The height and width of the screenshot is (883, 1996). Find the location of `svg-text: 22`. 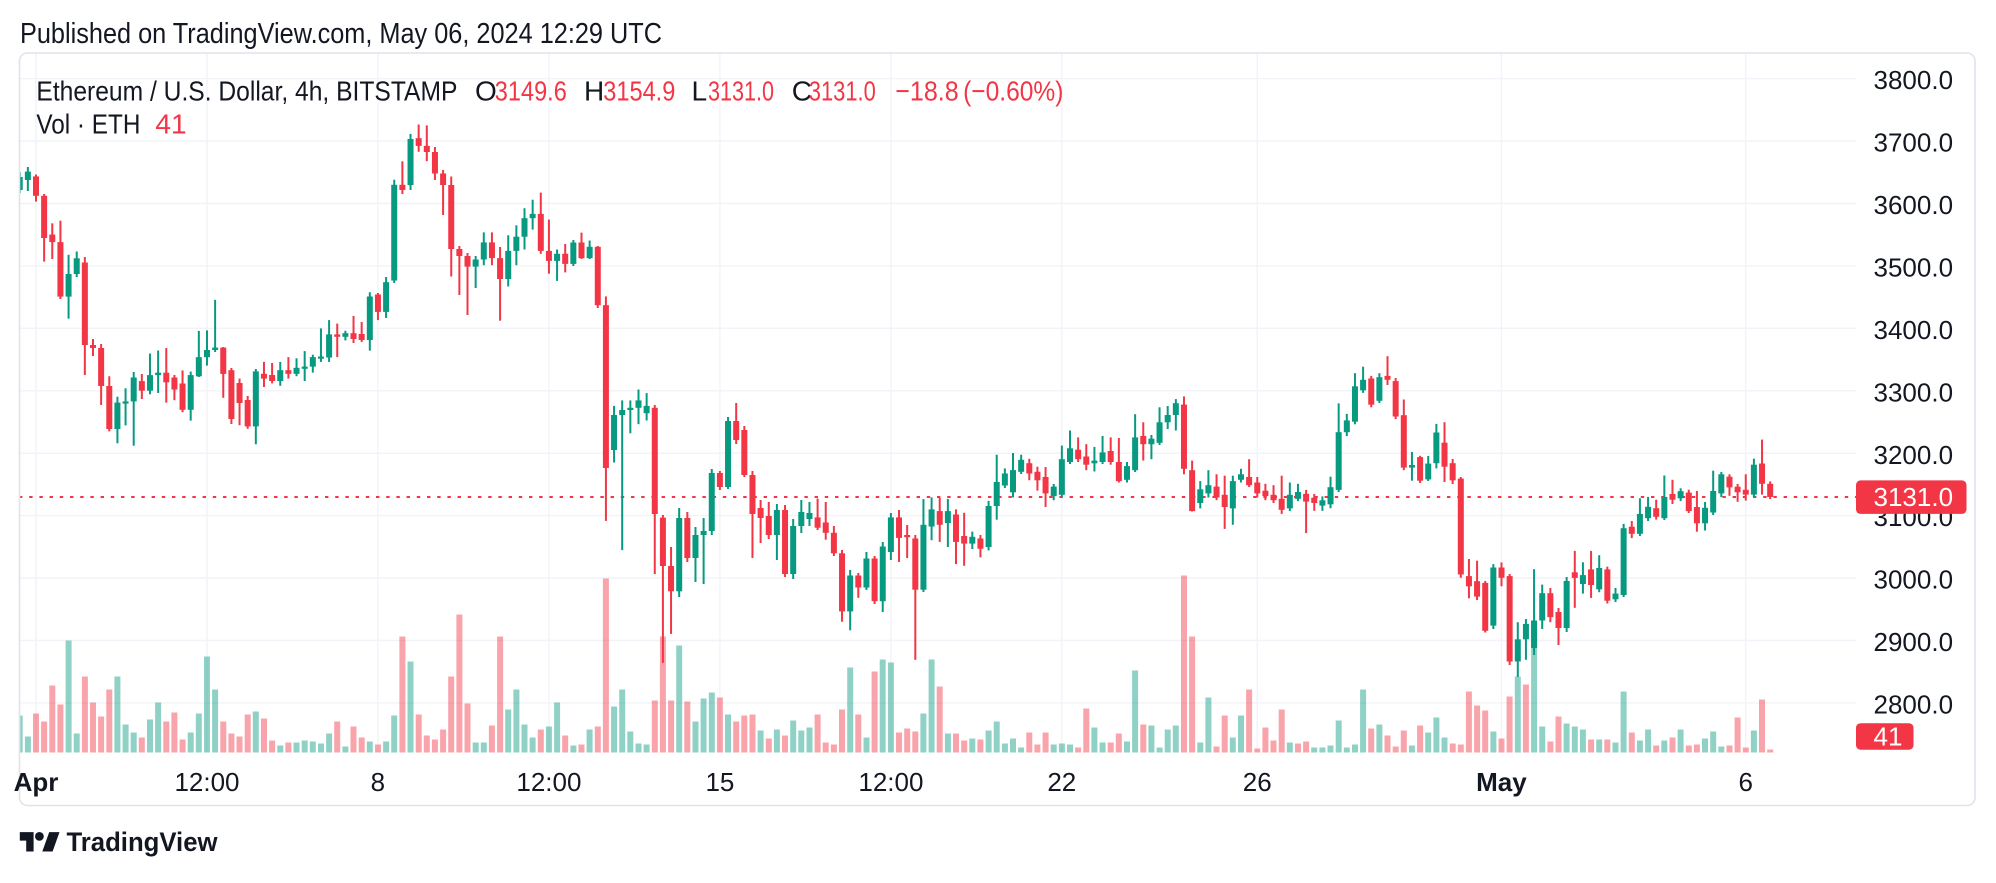

svg-text: 22 is located at coordinates (1061, 782).